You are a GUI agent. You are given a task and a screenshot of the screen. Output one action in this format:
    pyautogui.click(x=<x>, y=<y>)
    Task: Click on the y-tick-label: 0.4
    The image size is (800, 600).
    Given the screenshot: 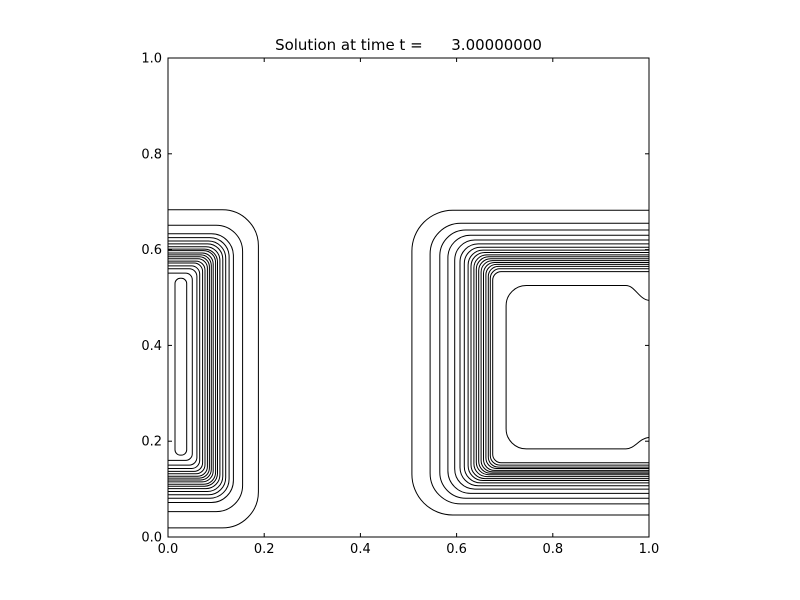 What is the action you would take?
    pyautogui.click(x=151, y=346)
    